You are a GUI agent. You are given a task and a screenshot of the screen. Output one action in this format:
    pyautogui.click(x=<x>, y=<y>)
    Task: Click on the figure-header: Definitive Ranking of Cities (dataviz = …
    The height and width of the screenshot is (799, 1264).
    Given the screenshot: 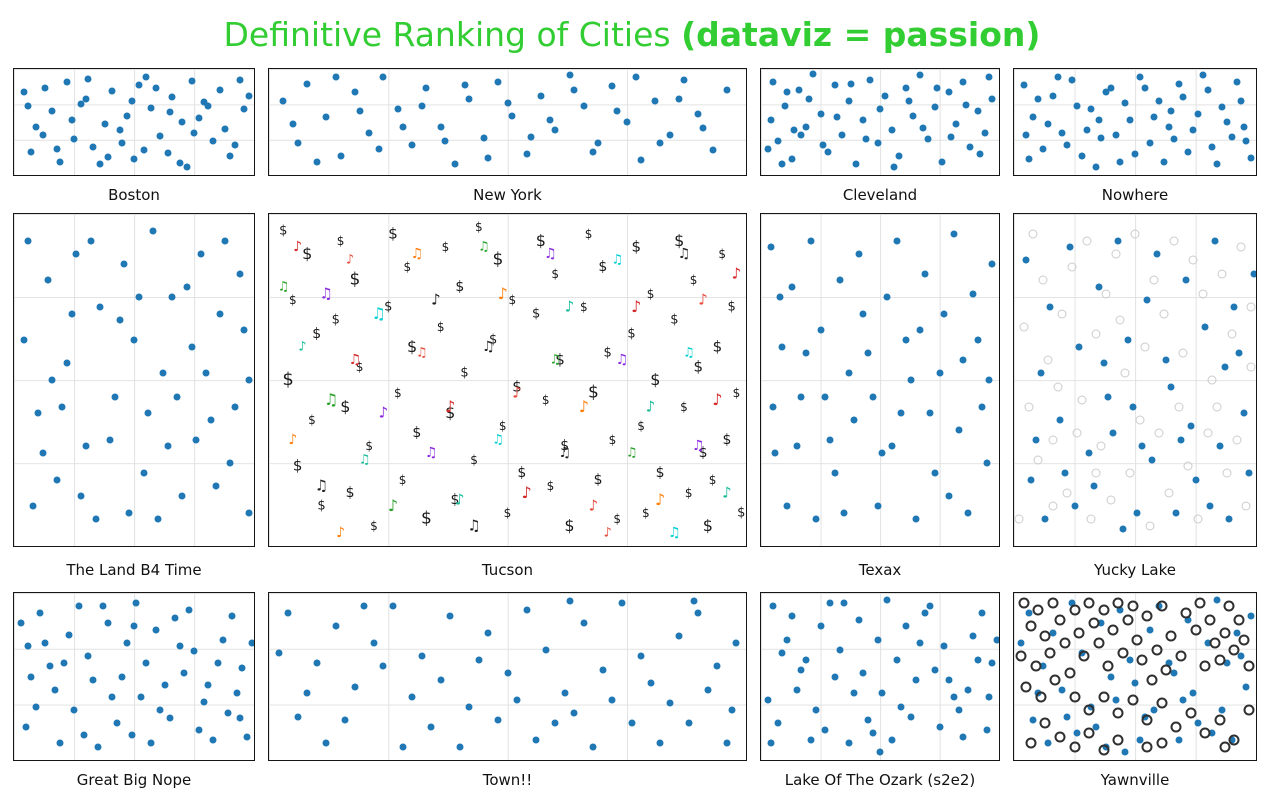 What is the action you would take?
    pyautogui.click(x=632, y=34)
    